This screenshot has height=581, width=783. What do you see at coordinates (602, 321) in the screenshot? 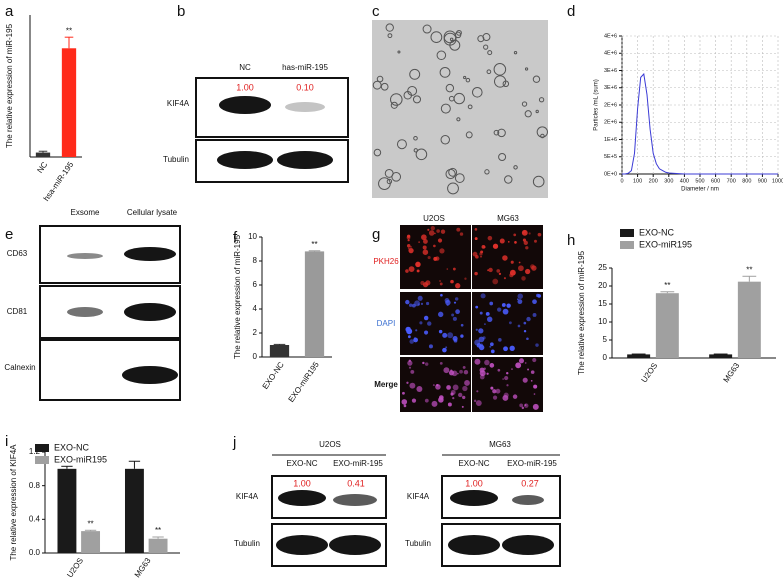
I see `y-tick-label: 10` at bounding box center [602, 321].